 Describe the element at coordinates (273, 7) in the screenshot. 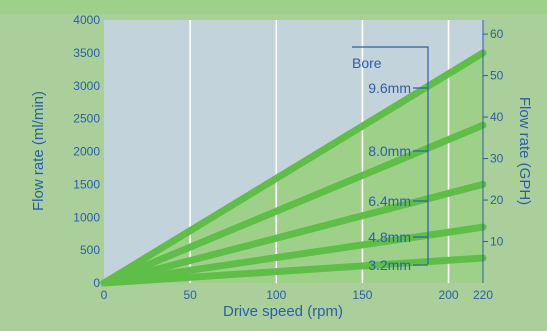

I see `title-banner` at that location.